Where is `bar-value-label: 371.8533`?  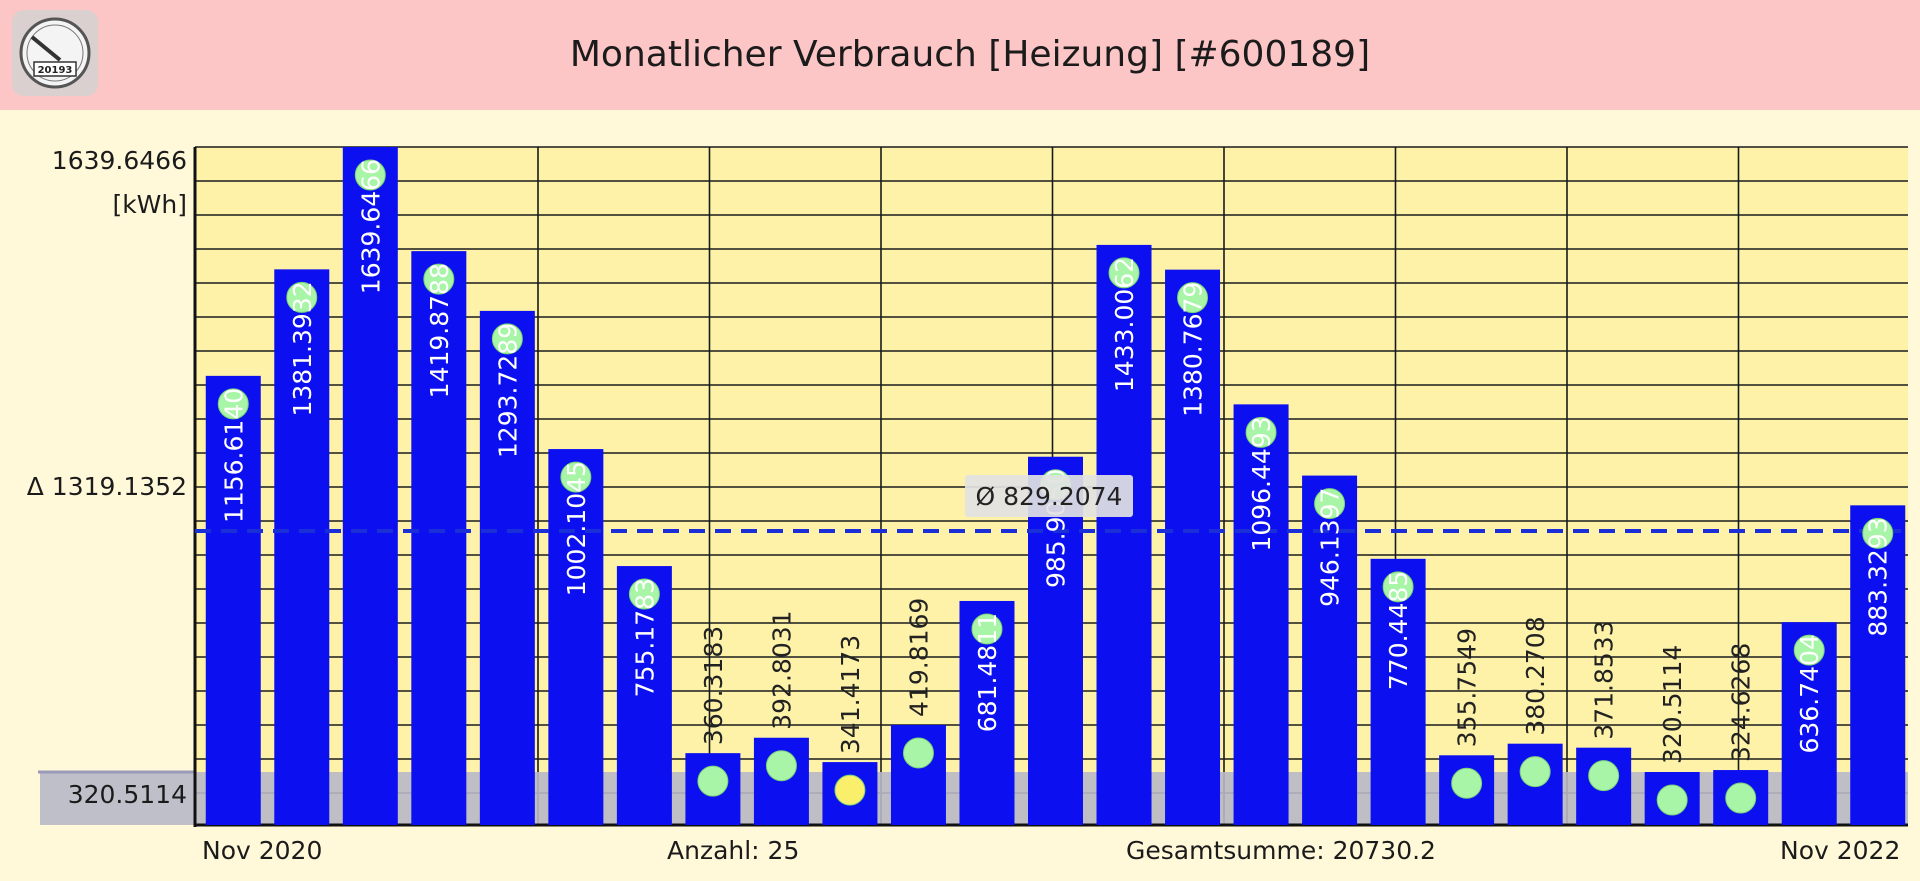 bar-value-label: 371.8533 is located at coordinates (1604, 679).